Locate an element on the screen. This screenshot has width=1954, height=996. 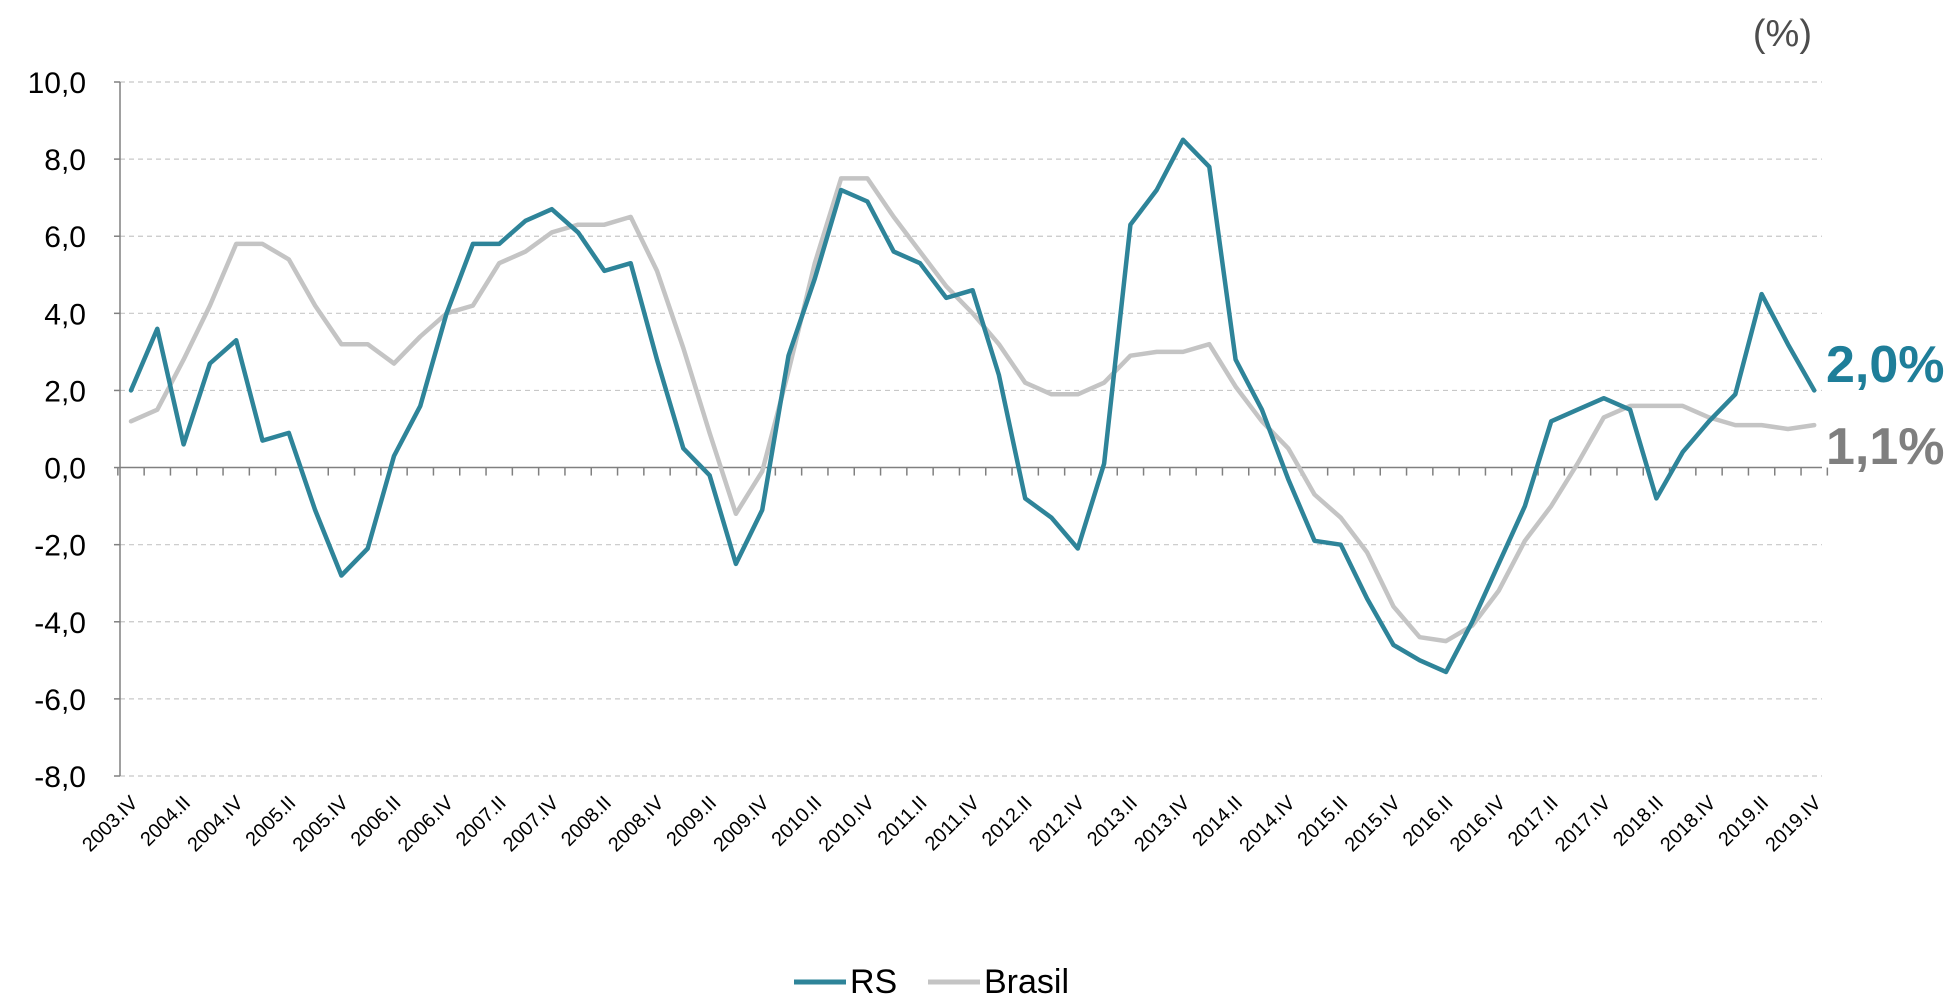
x-tick-label: 2012.IV is located at coordinates (1057, 824).